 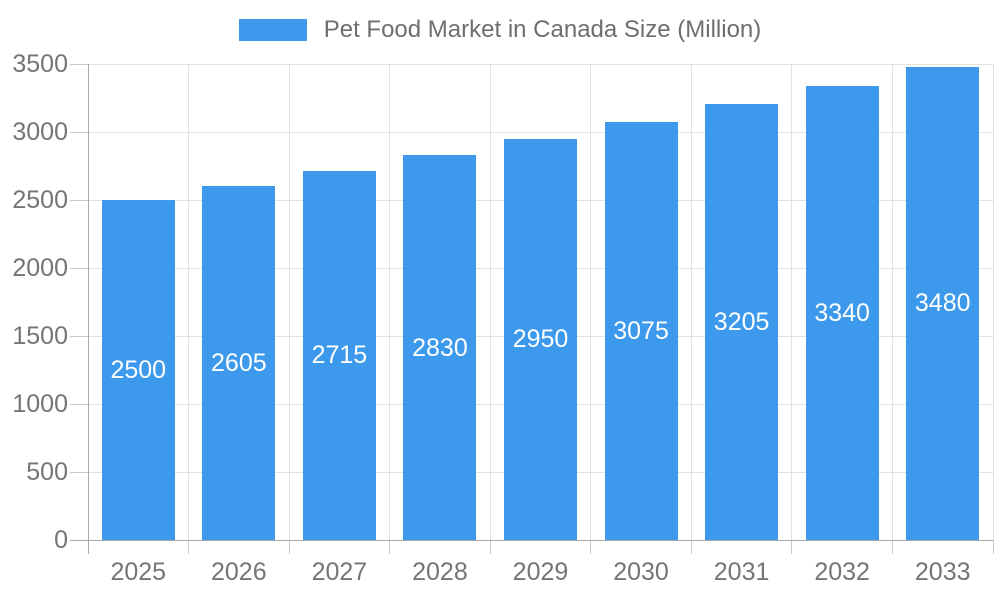 What do you see at coordinates (40, 404) in the screenshot?
I see `y-tick-label: 1000` at bounding box center [40, 404].